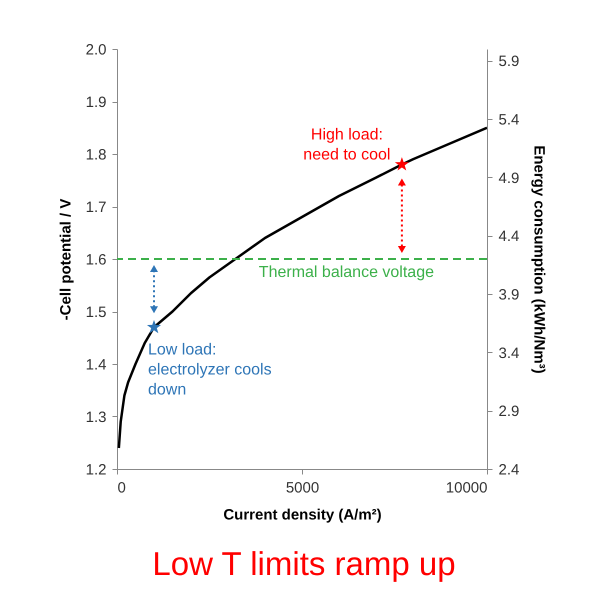 This screenshot has width=608, height=609. What do you see at coordinates (346, 272) in the screenshot?
I see `ref-line-label: Thermal balance voltage` at bounding box center [346, 272].